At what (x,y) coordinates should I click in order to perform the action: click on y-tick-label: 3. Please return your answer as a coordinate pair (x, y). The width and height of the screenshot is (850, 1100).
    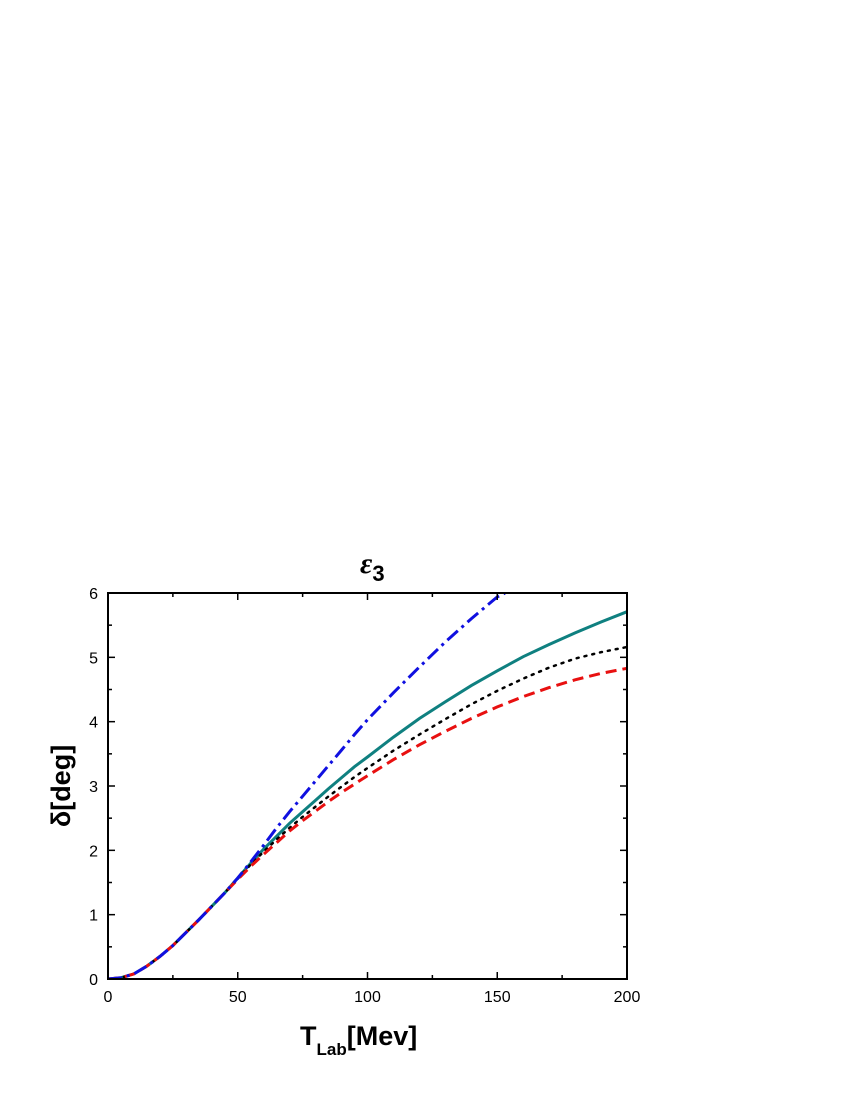
    Looking at the image, I should click on (93, 787).